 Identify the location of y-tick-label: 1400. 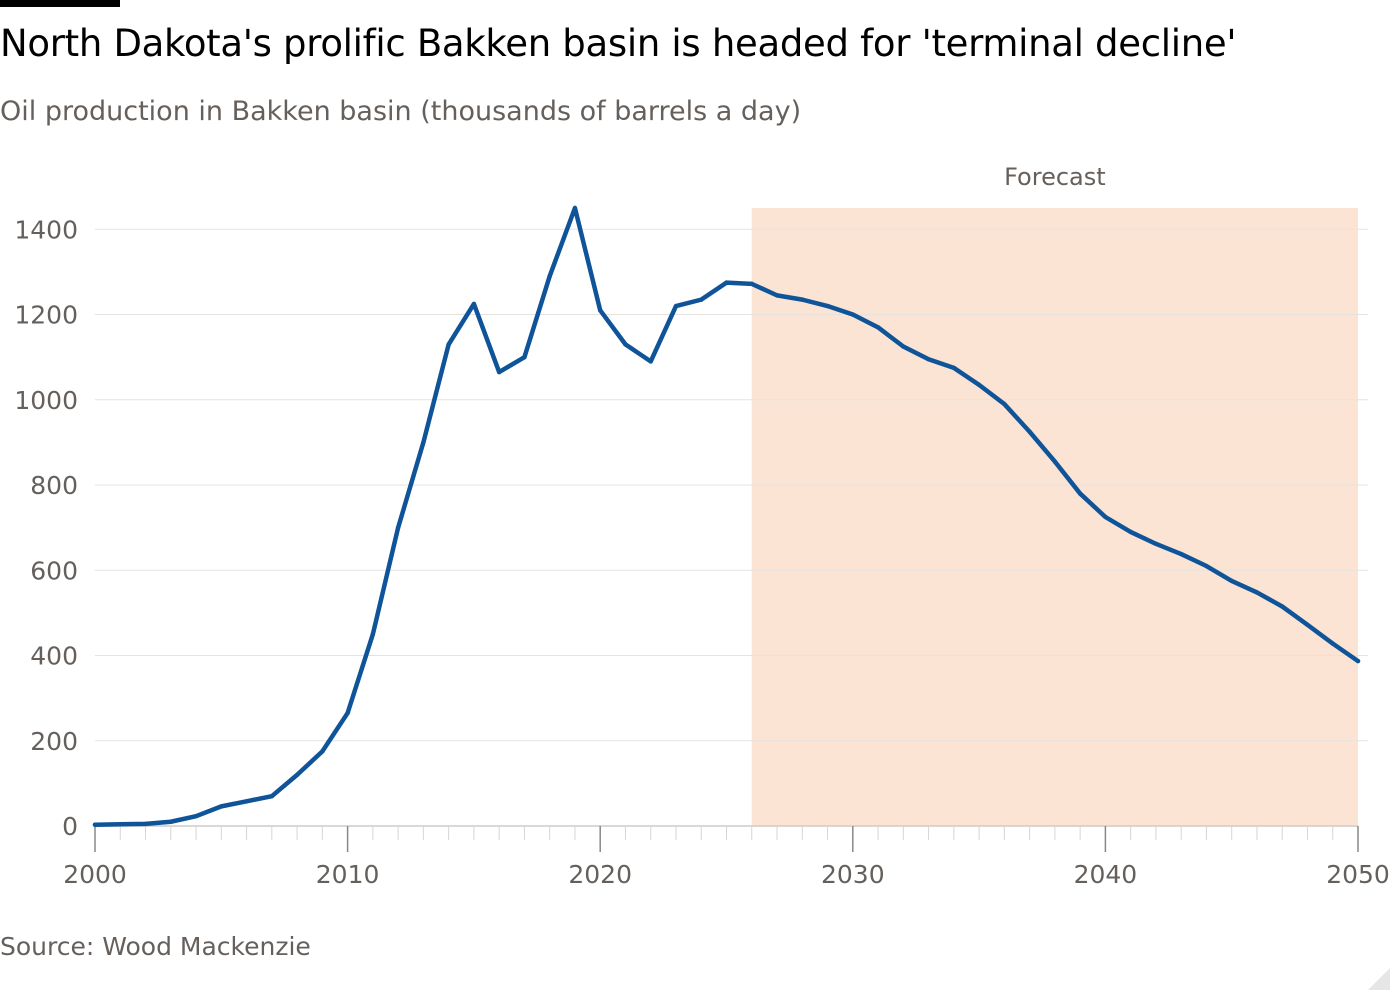
(46, 229).